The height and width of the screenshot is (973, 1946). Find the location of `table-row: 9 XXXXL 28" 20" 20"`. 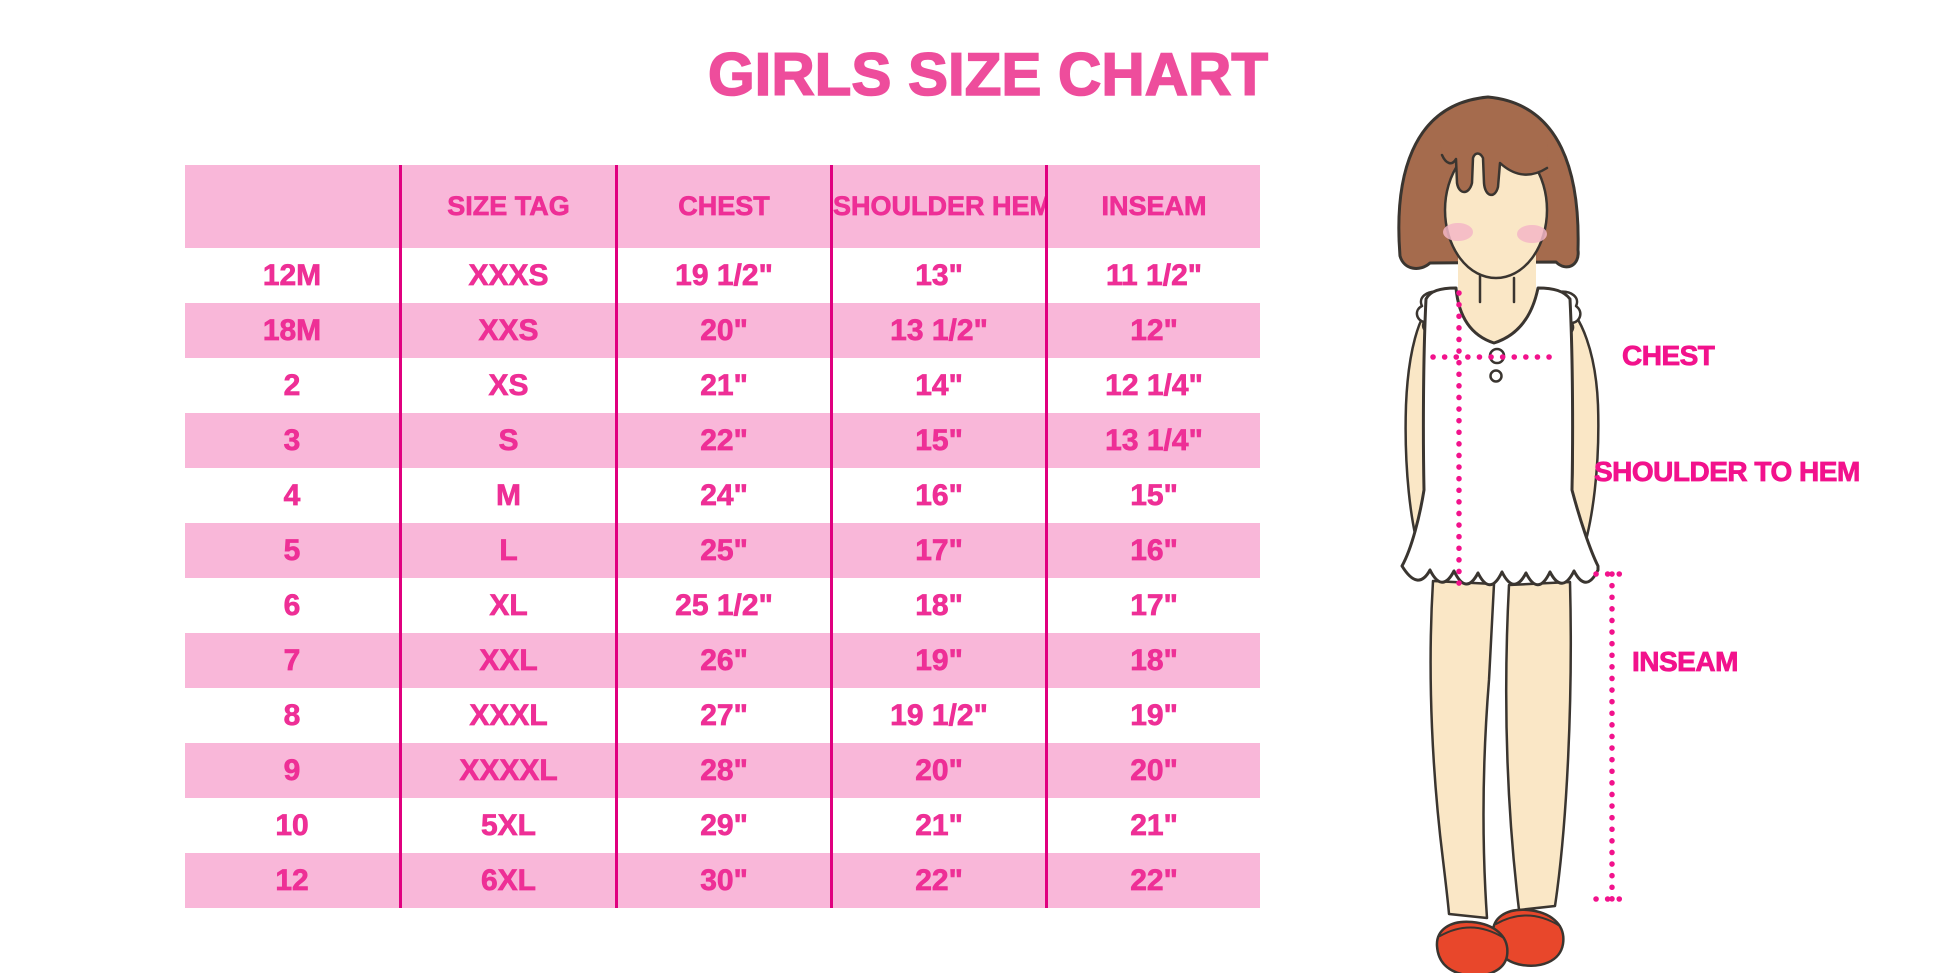

table-row: 9 XXXXL 28" 20" 20" is located at coordinates (722, 770).